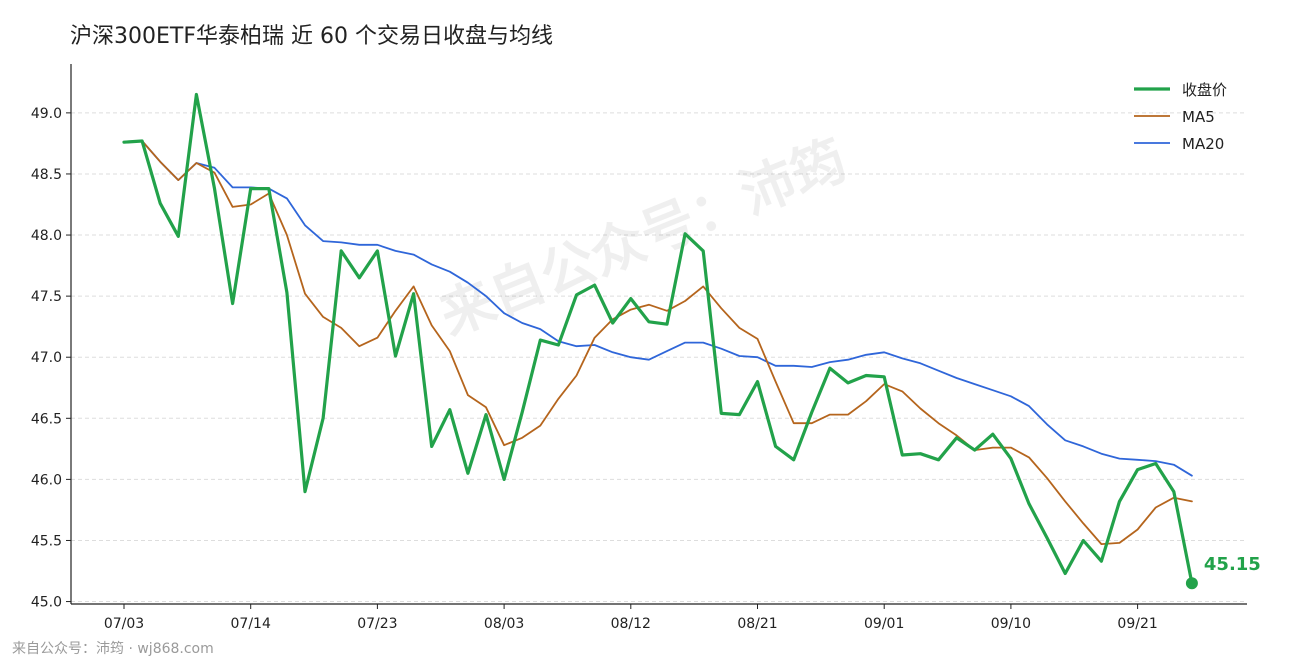 The height and width of the screenshot is (660, 1290). I want to click on last-point-marker: 45.15, so click(1223, 572).